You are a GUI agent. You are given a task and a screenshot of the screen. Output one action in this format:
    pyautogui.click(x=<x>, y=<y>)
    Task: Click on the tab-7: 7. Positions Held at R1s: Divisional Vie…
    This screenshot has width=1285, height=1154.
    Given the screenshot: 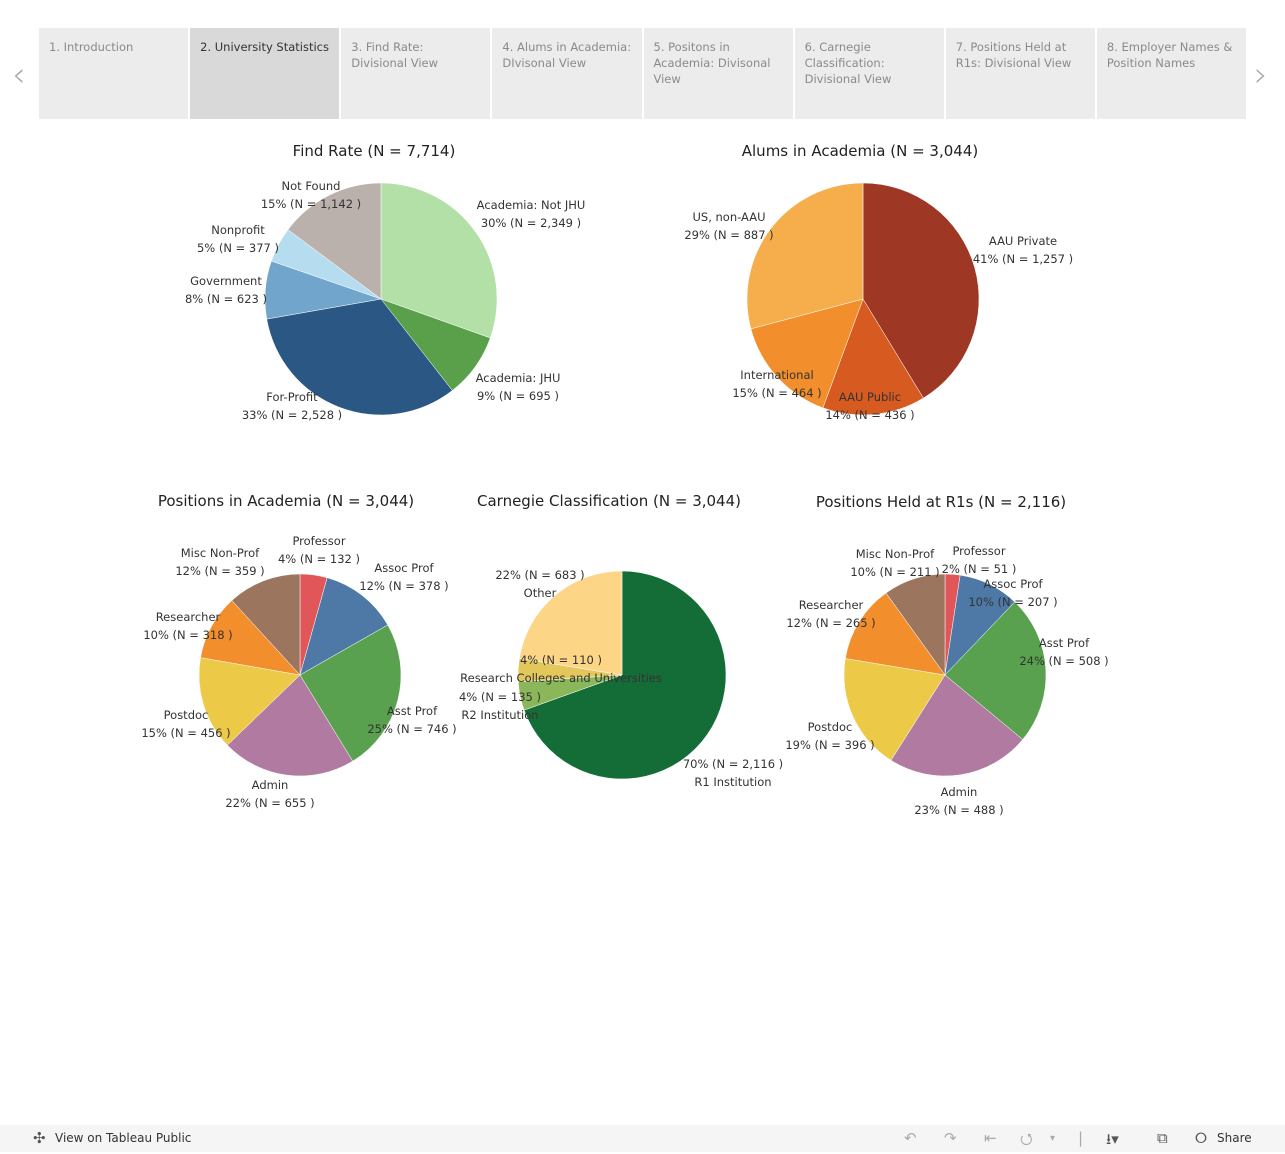 What is the action you would take?
    pyautogui.click(x=1020, y=73)
    